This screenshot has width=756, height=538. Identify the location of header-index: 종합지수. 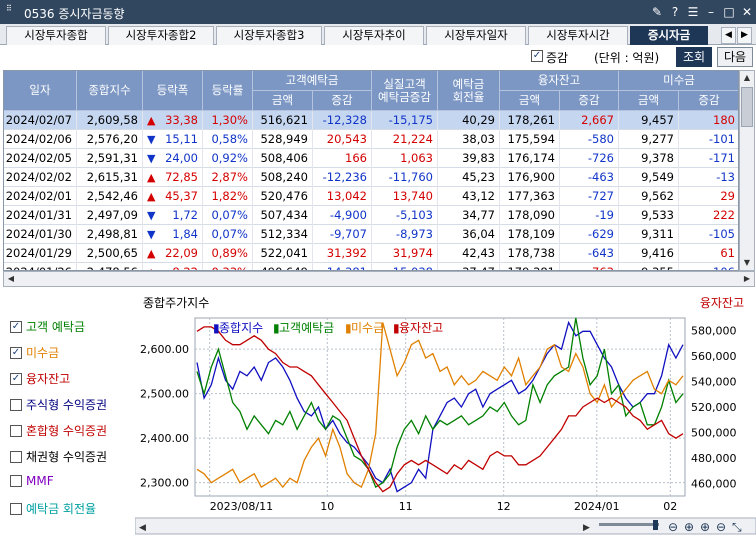
(110, 91).